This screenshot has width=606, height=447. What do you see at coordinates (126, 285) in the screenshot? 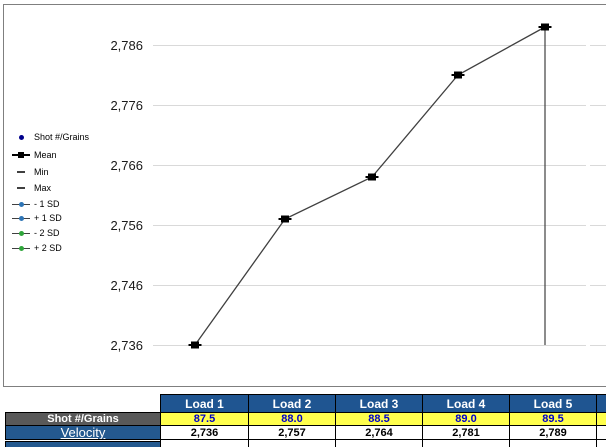
I see `y-tick-label: 2,746` at bounding box center [126, 285].